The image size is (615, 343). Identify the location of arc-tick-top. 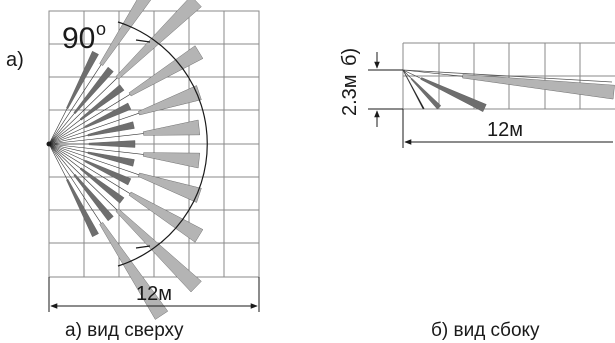
(143, 41).